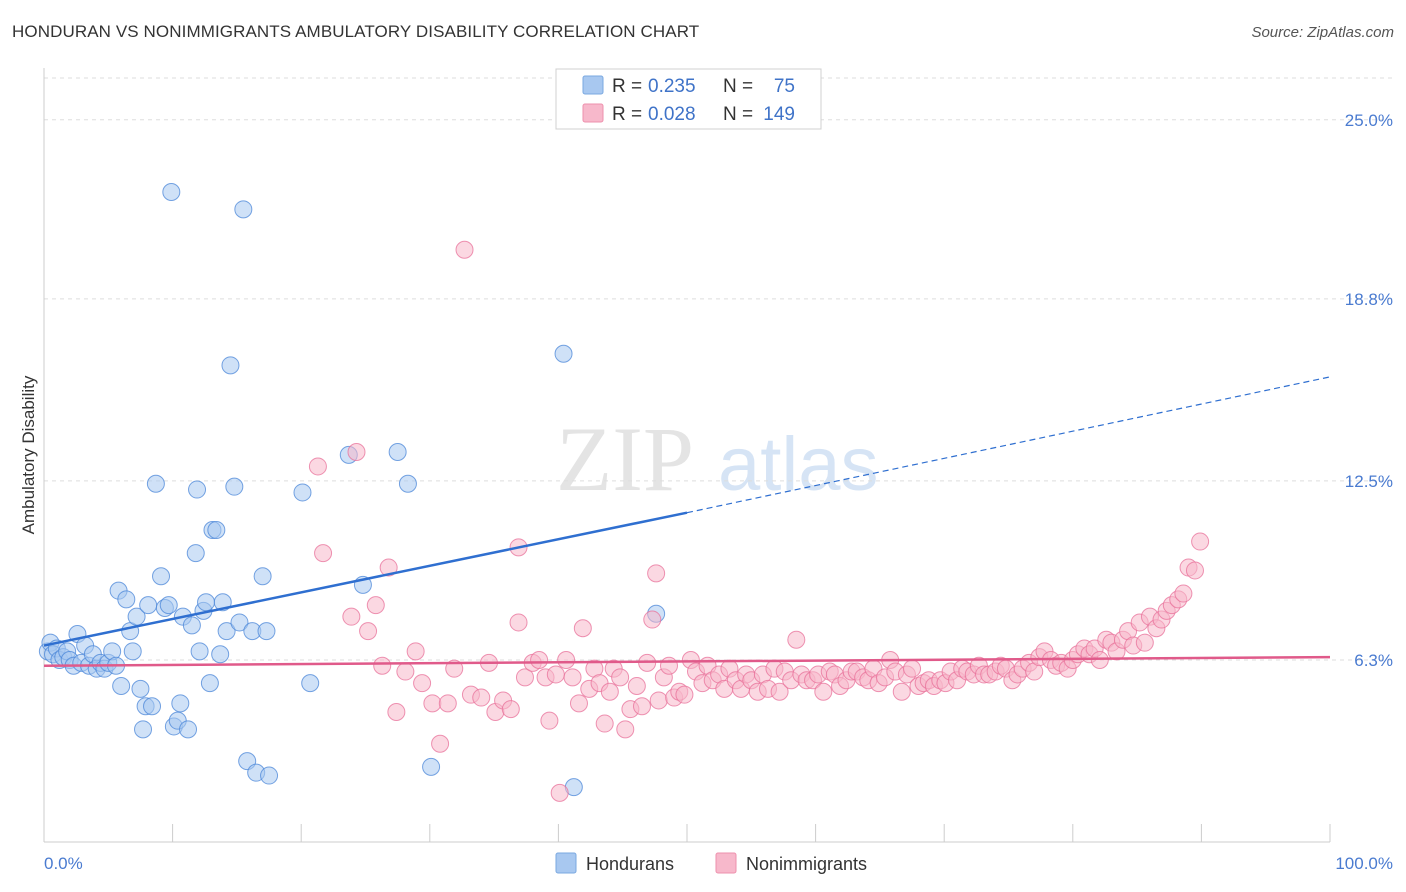 Image resolution: width=1406 pixels, height=892 pixels. What do you see at coordinates (672, 86) in the screenshot?
I see `legend-r-value-1: 0.235` at bounding box center [672, 86].